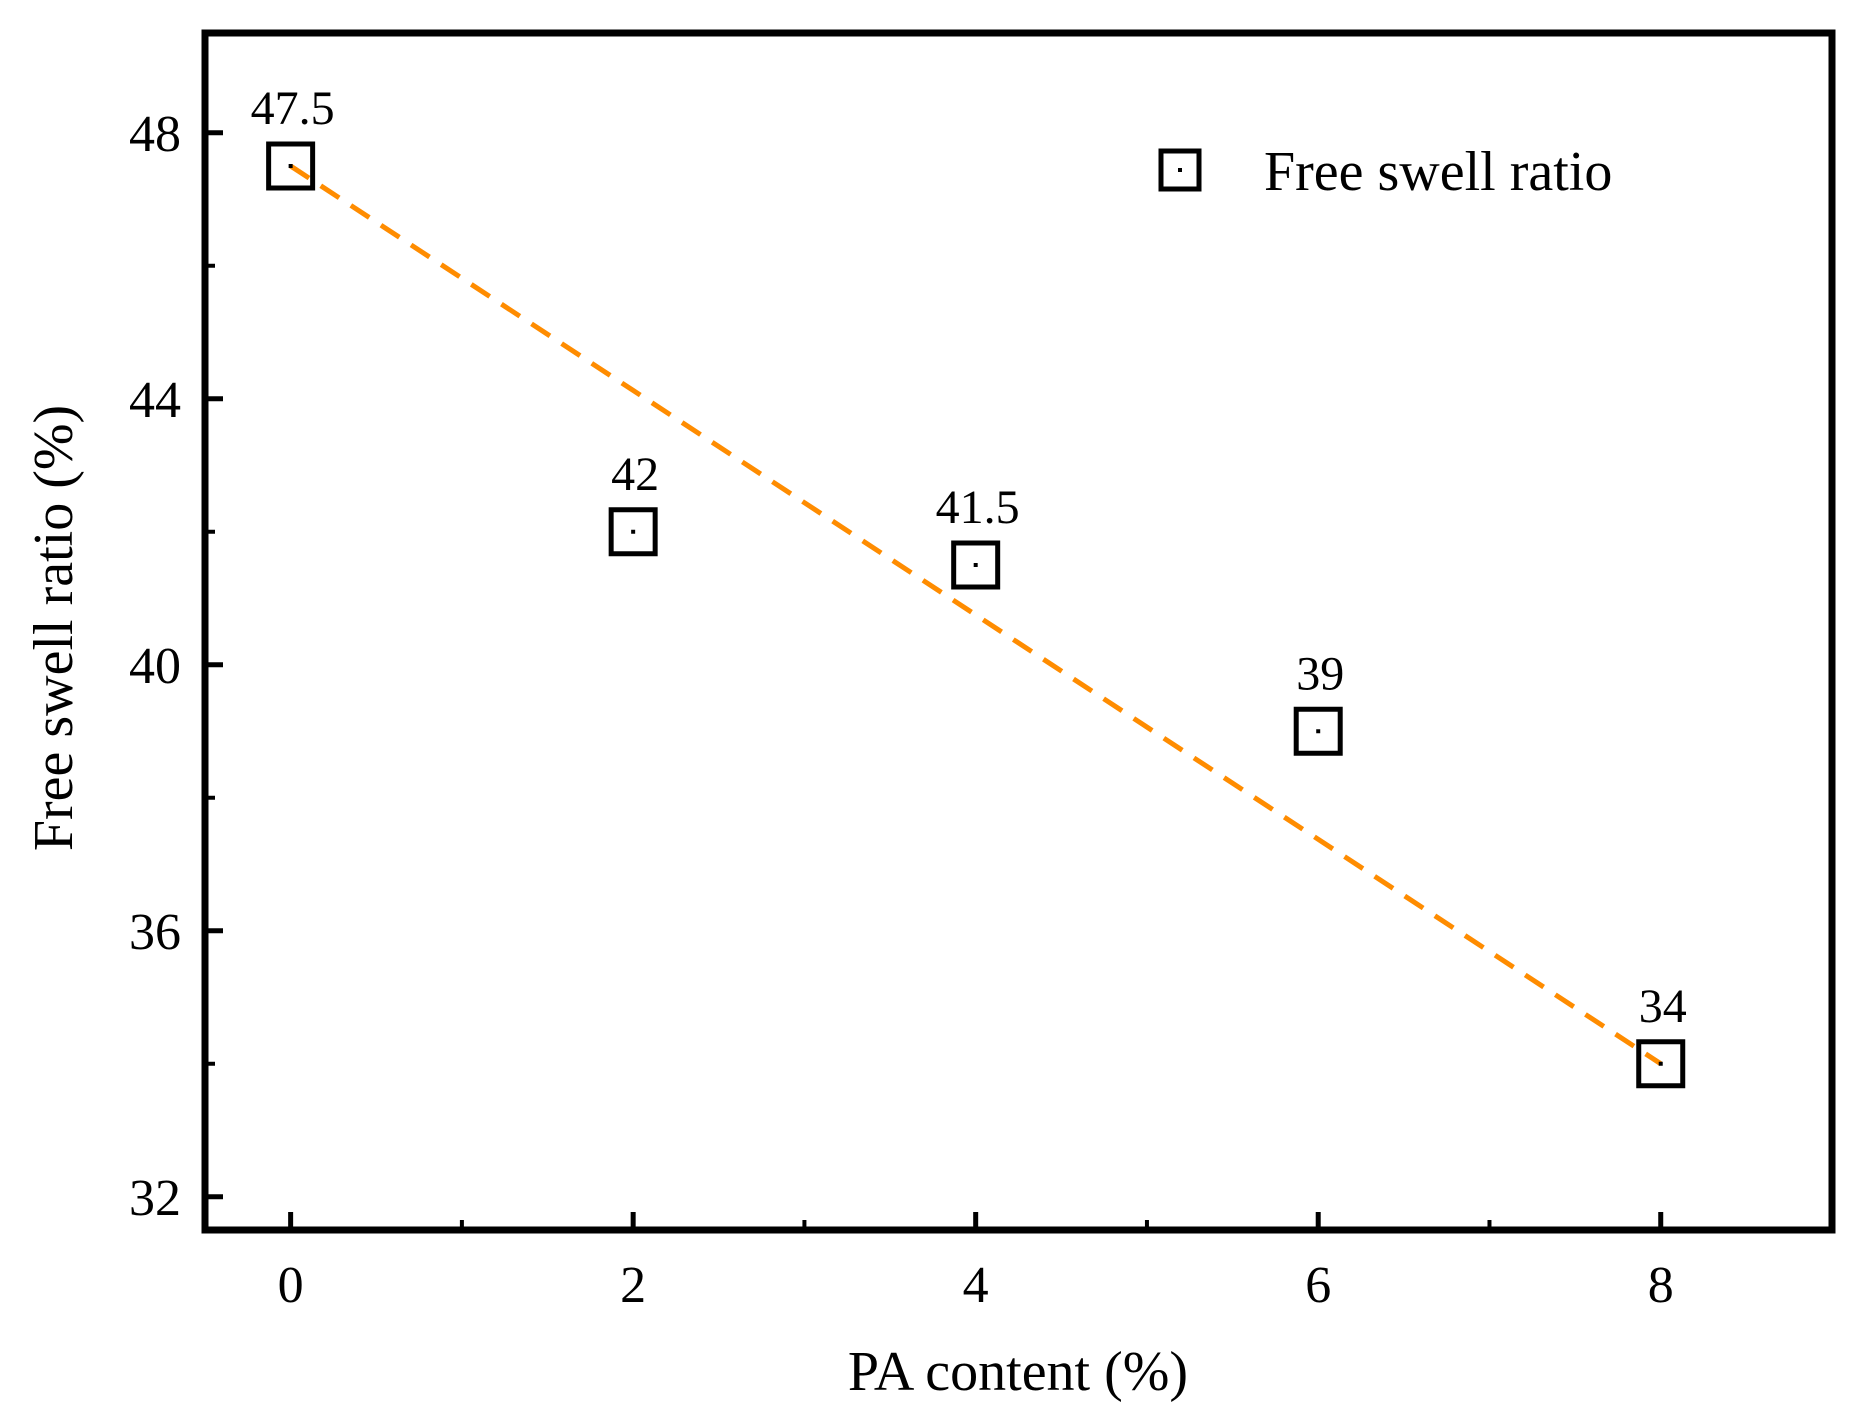 This screenshot has height=1422, width=1858. I want to click on y-ticks: 32 36 40 44 48, so click(176, 666).